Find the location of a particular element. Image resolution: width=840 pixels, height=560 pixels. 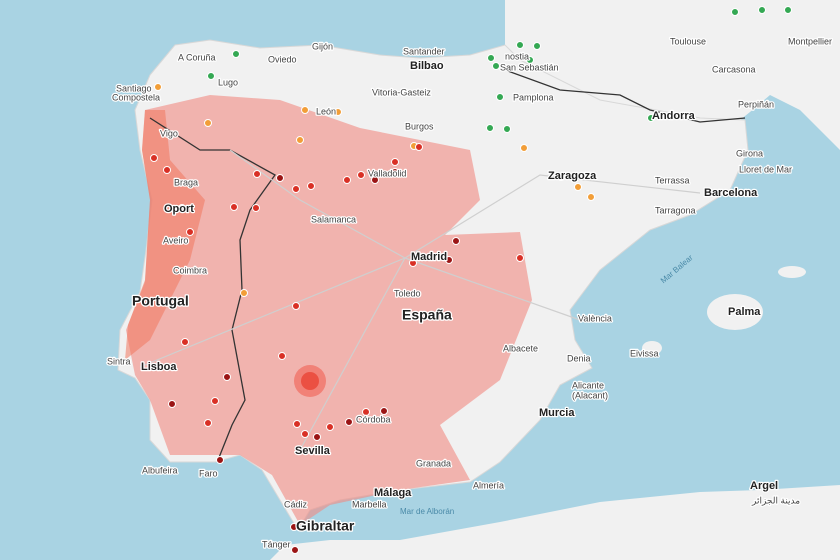

sea-label: Mar de Alborán is located at coordinates (427, 511).